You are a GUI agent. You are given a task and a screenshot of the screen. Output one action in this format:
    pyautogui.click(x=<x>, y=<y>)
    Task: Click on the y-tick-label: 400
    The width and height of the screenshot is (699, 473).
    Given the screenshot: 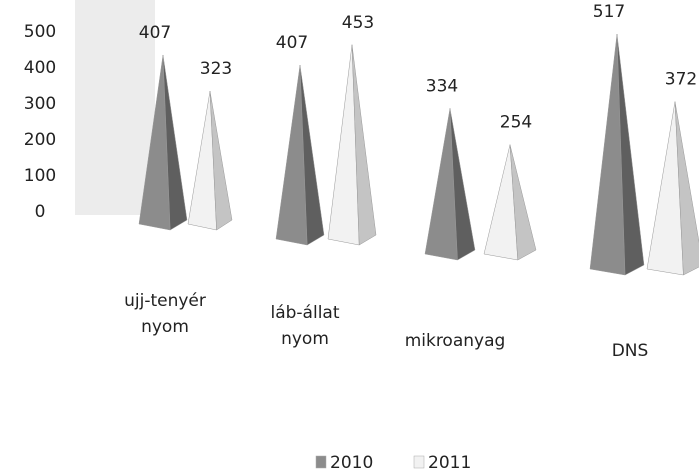 What is the action you would take?
    pyautogui.click(x=40, y=68)
    